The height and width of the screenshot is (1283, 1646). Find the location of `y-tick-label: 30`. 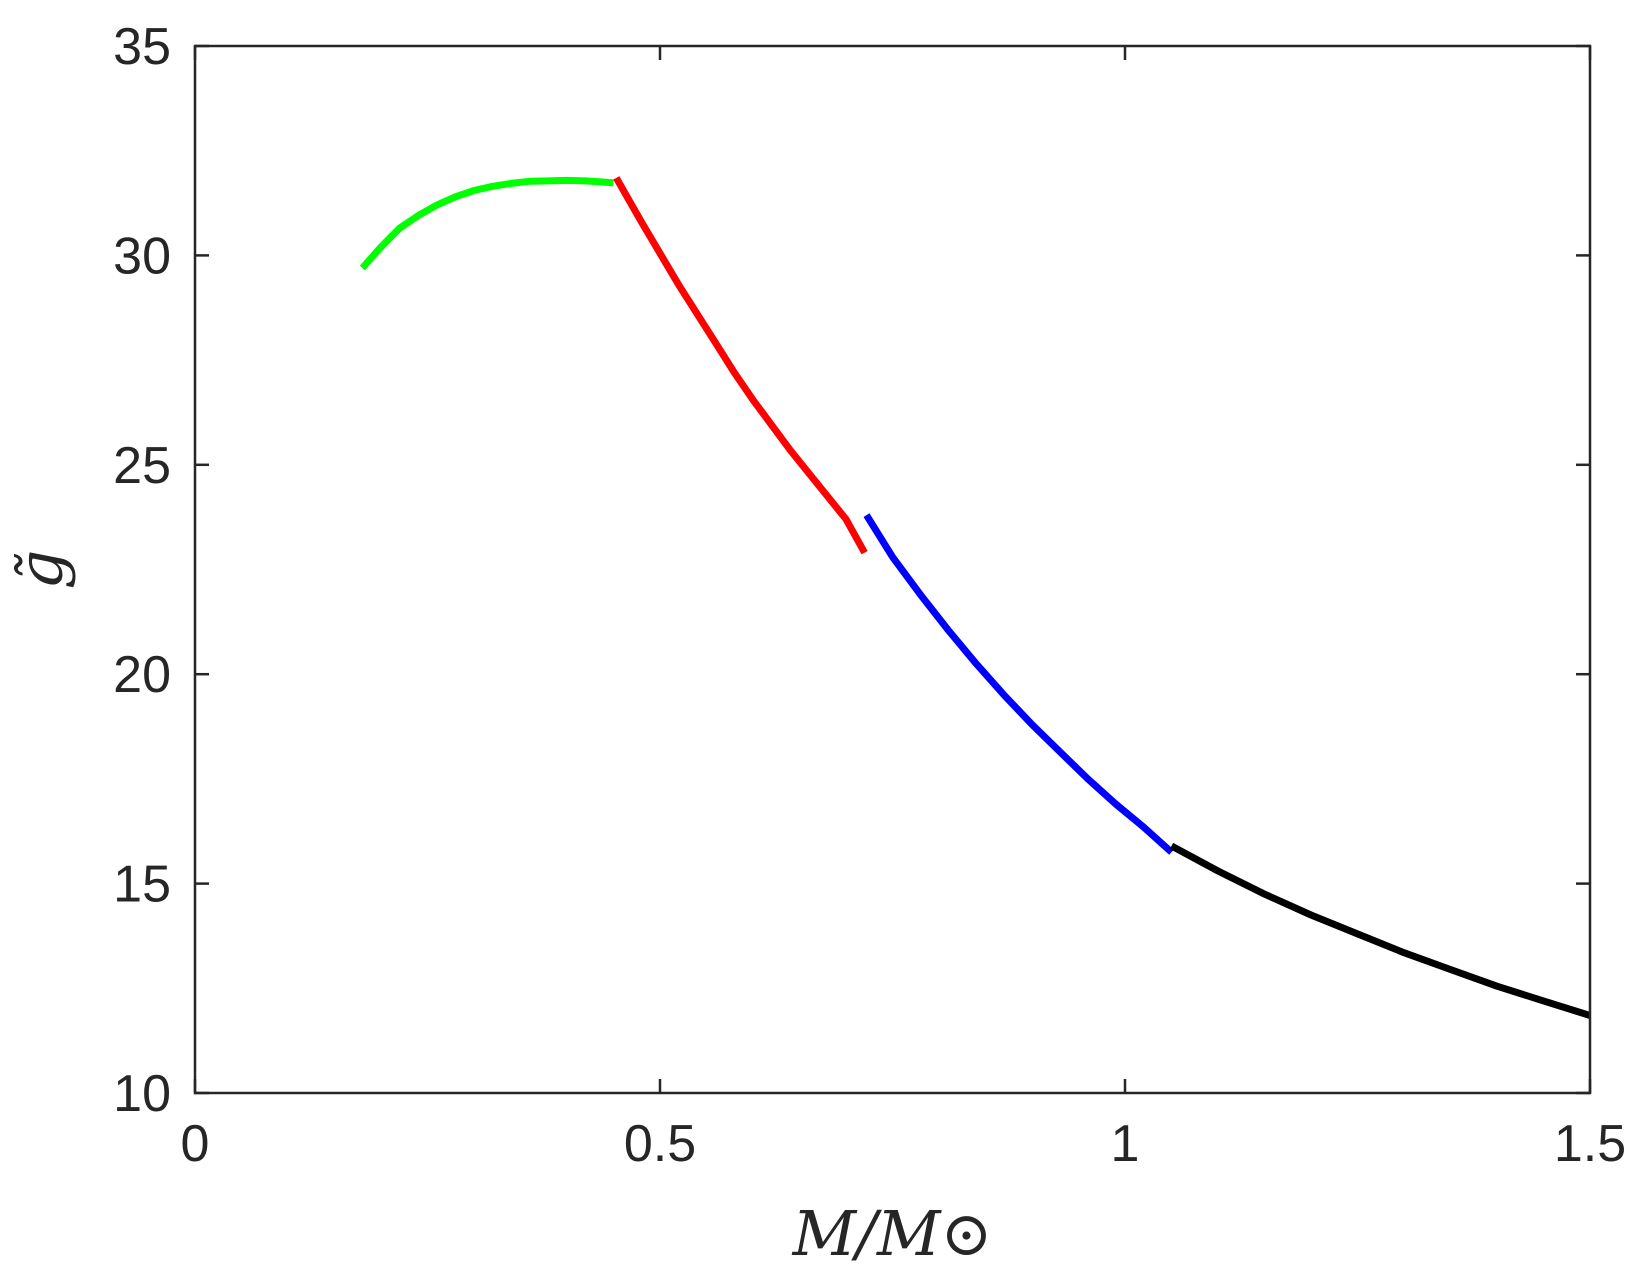

y-tick-label: 30 is located at coordinates (142, 256).